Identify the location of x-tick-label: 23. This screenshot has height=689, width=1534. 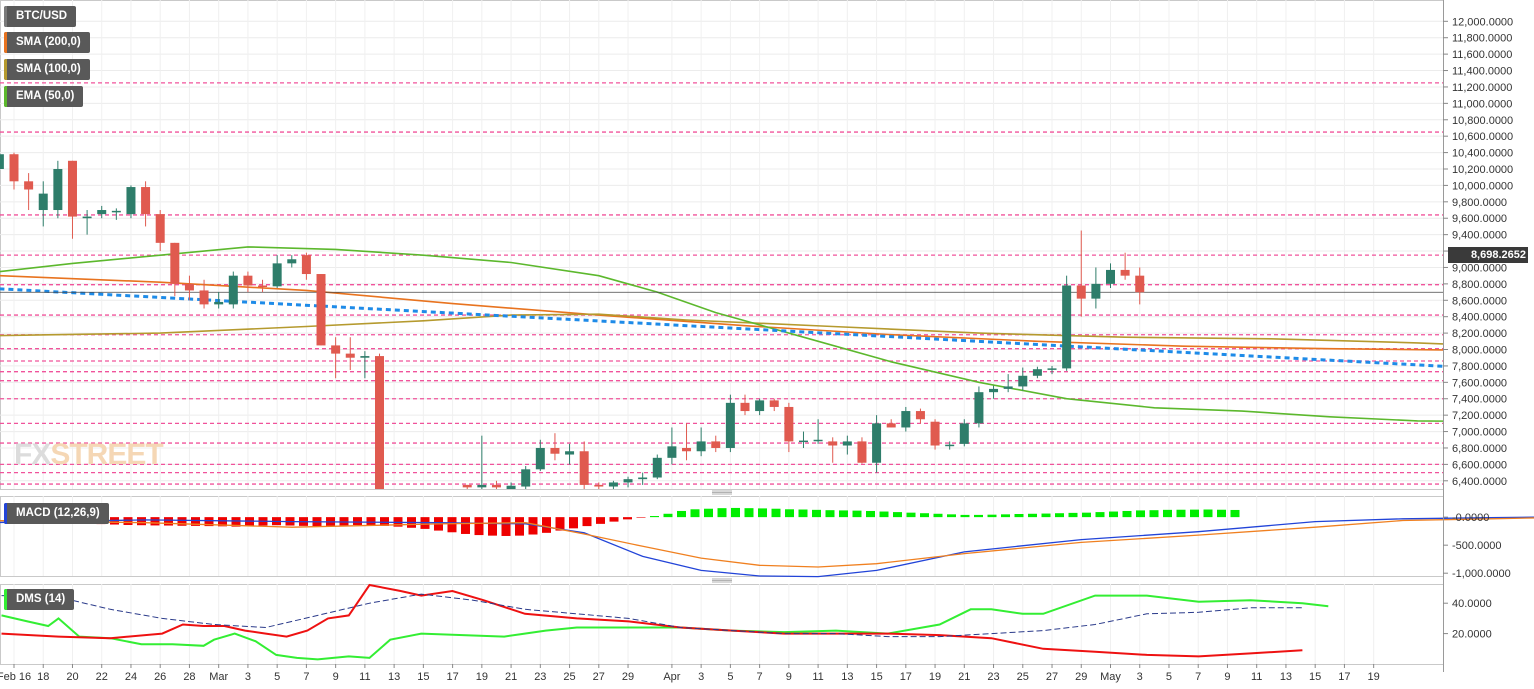
(540, 677).